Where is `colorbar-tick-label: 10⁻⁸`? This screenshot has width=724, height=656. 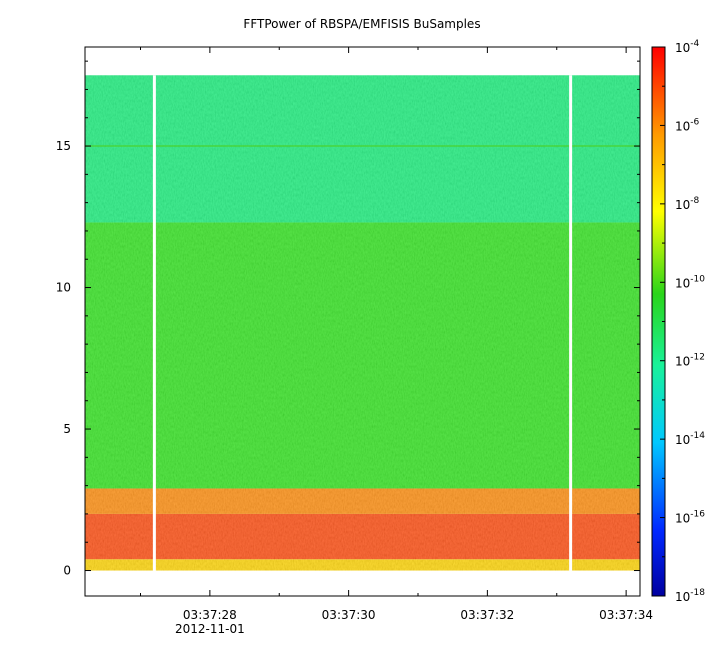
colorbar-tick-label: 10⁻⁸ is located at coordinates (687, 204).